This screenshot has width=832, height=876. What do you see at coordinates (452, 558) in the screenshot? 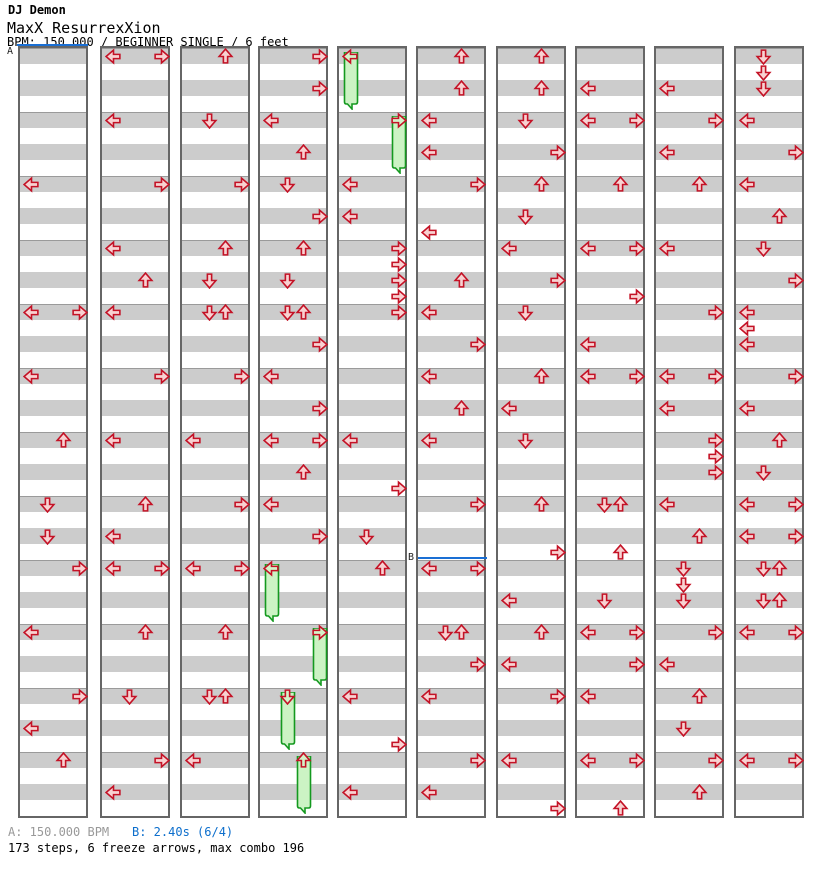
I see `marker-b-line` at bounding box center [452, 558].